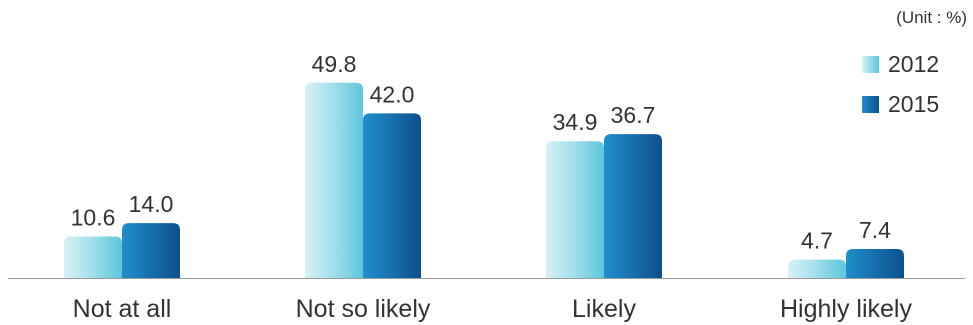 The height and width of the screenshot is (325, 973). What do you see at coordinates (870, 104) in the screenshot?
I see `legend-swatch-2015` at bounding box center [870, 104].